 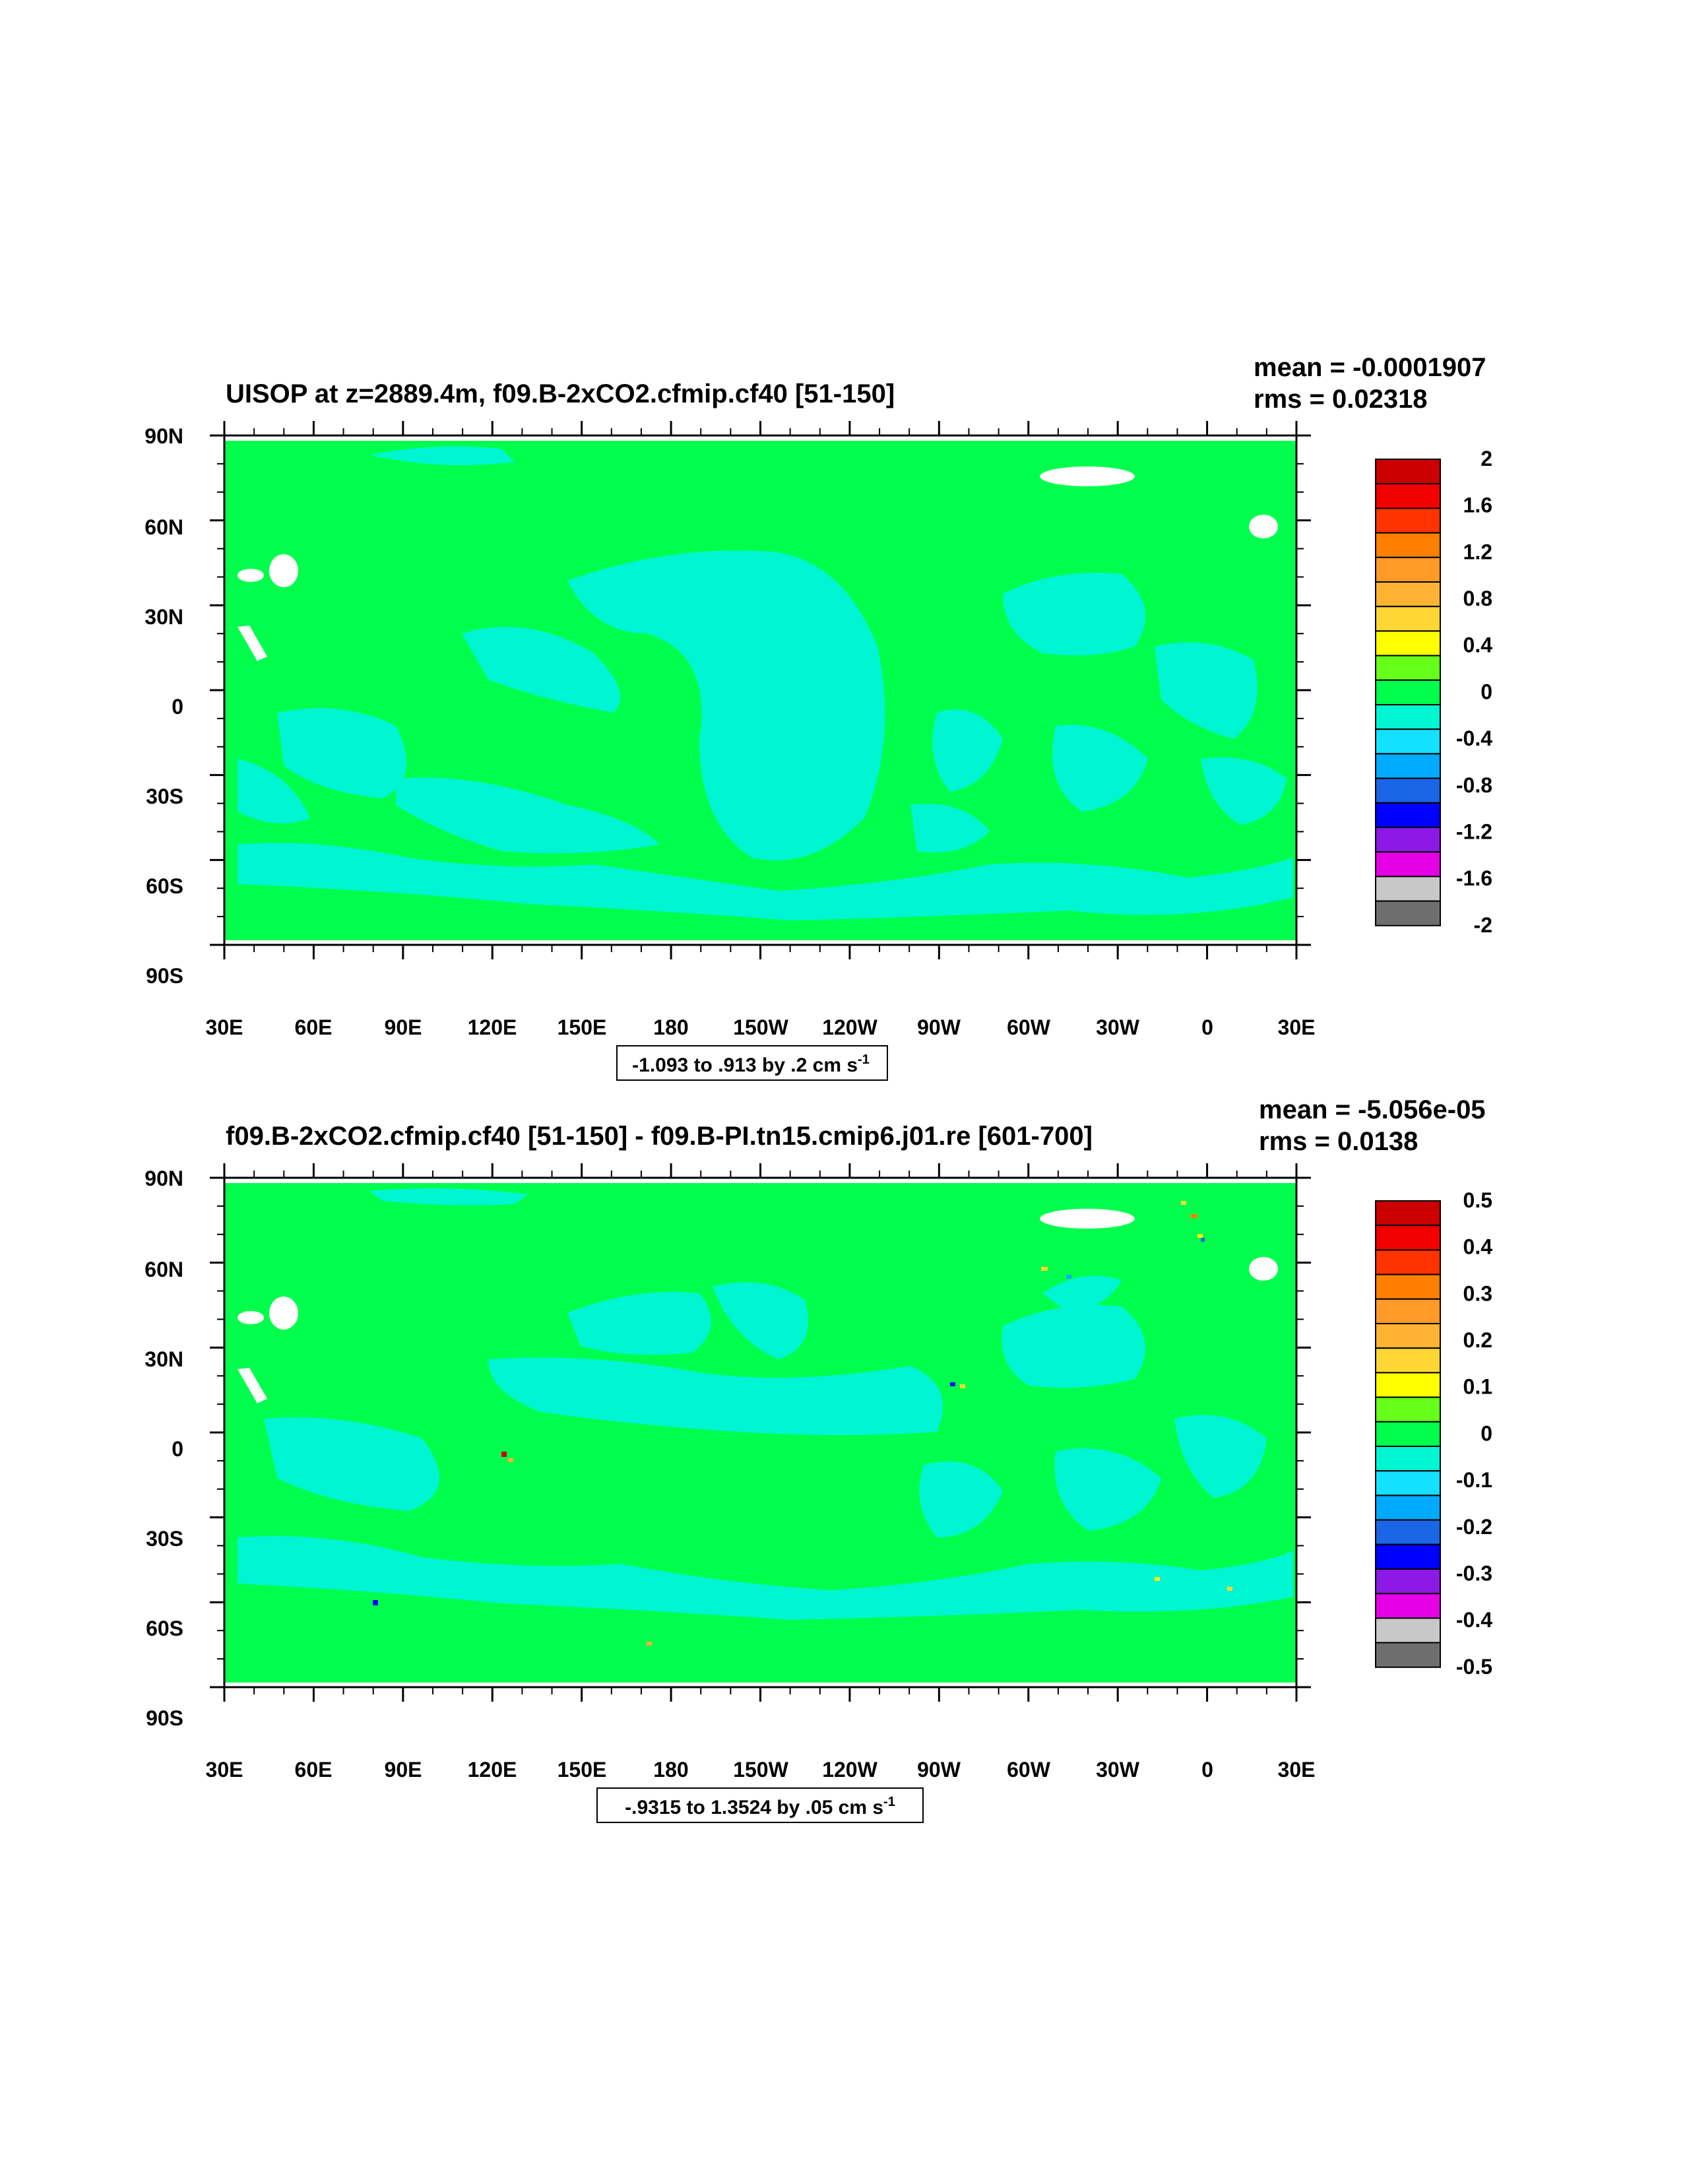 What do you see at coordinates (1474, 878) in the screenshot?
I see `colorbar-label: -1.6` at bounding box center [1474, 878].